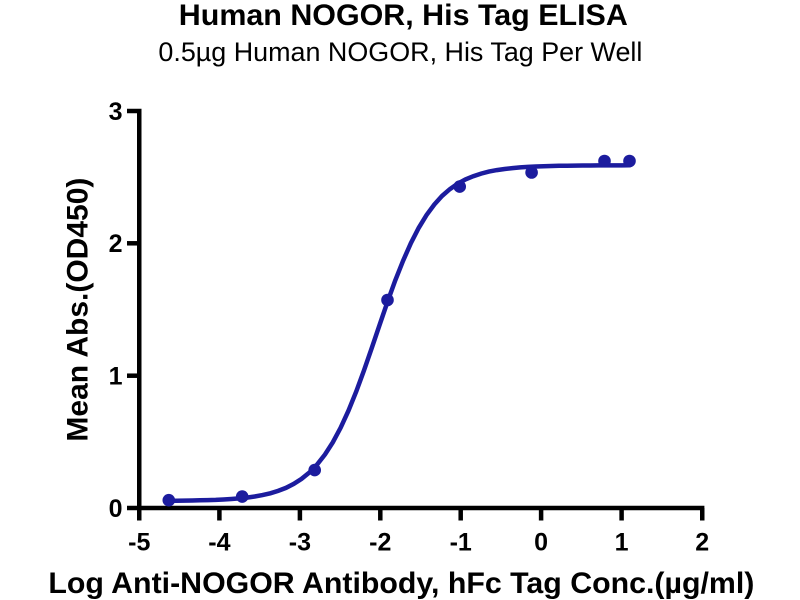 This screenshot has height=600, width=800. Describe the element at coordinates (461, 543) in the screenshot. I see `svg-text: -1` at that location.